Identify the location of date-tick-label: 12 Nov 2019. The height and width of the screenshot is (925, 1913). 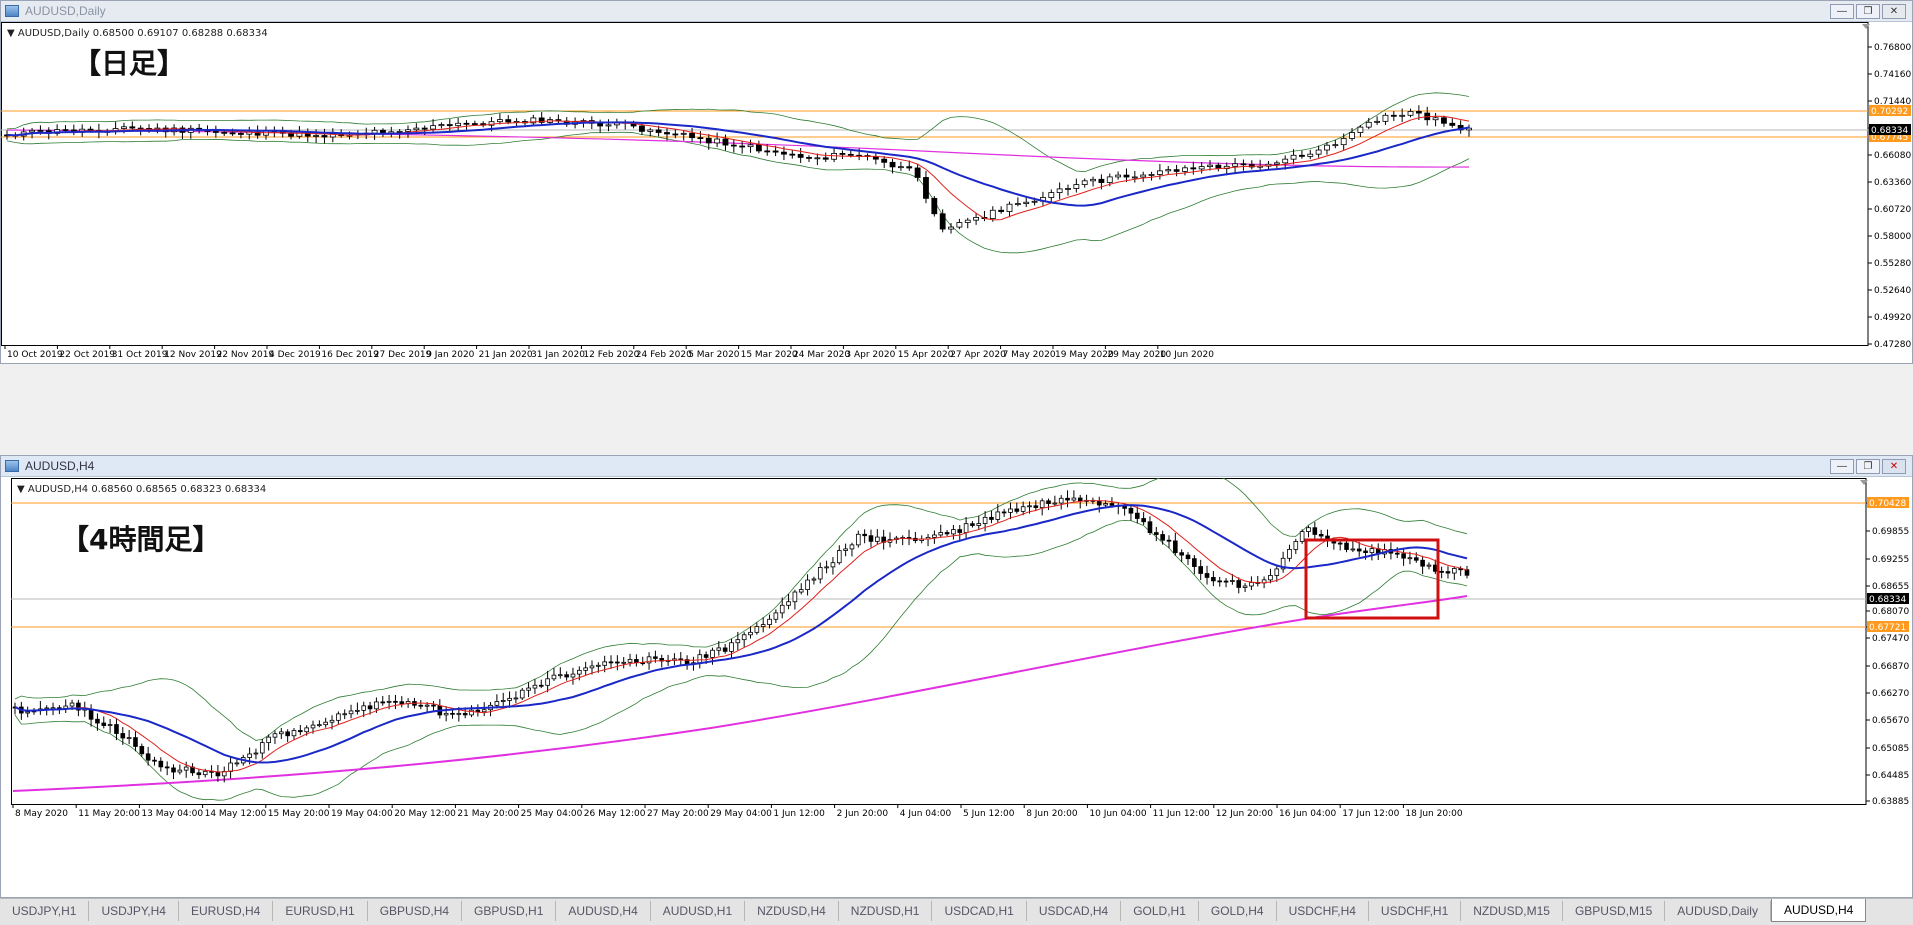
(193, 355).